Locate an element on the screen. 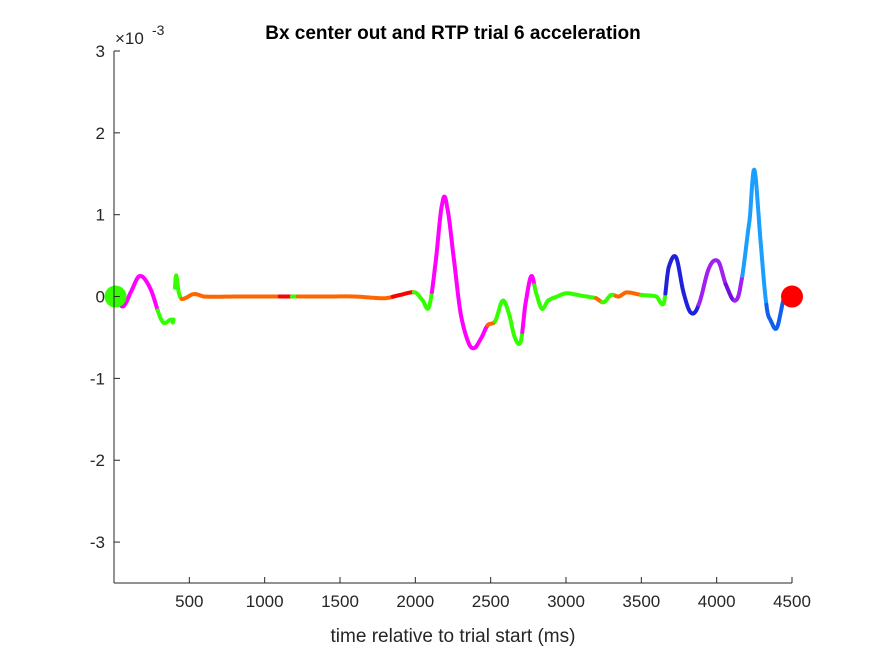 This screenshot has width=875, height=656. x-tick-label: 4500 is located at coordinates (792, 601).